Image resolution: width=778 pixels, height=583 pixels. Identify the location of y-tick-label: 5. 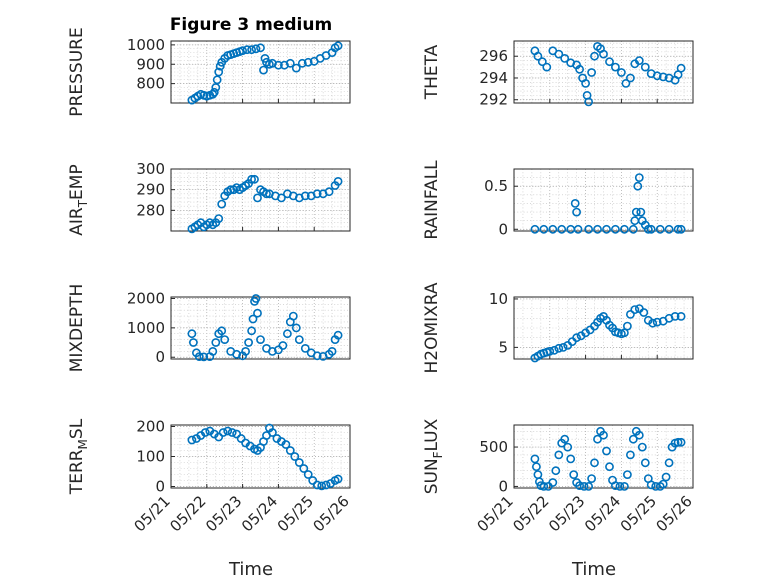
(503, 347).